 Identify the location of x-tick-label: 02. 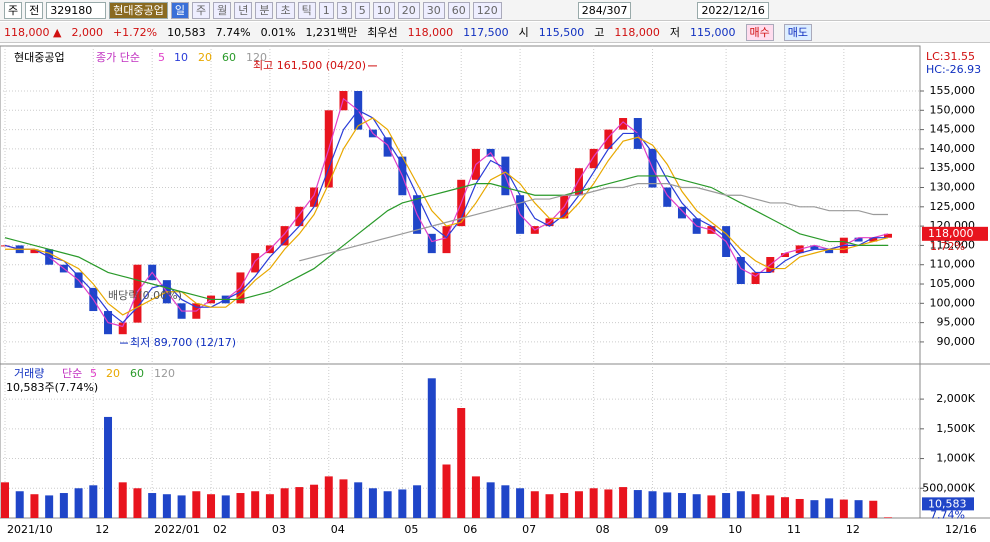
(220, 529).